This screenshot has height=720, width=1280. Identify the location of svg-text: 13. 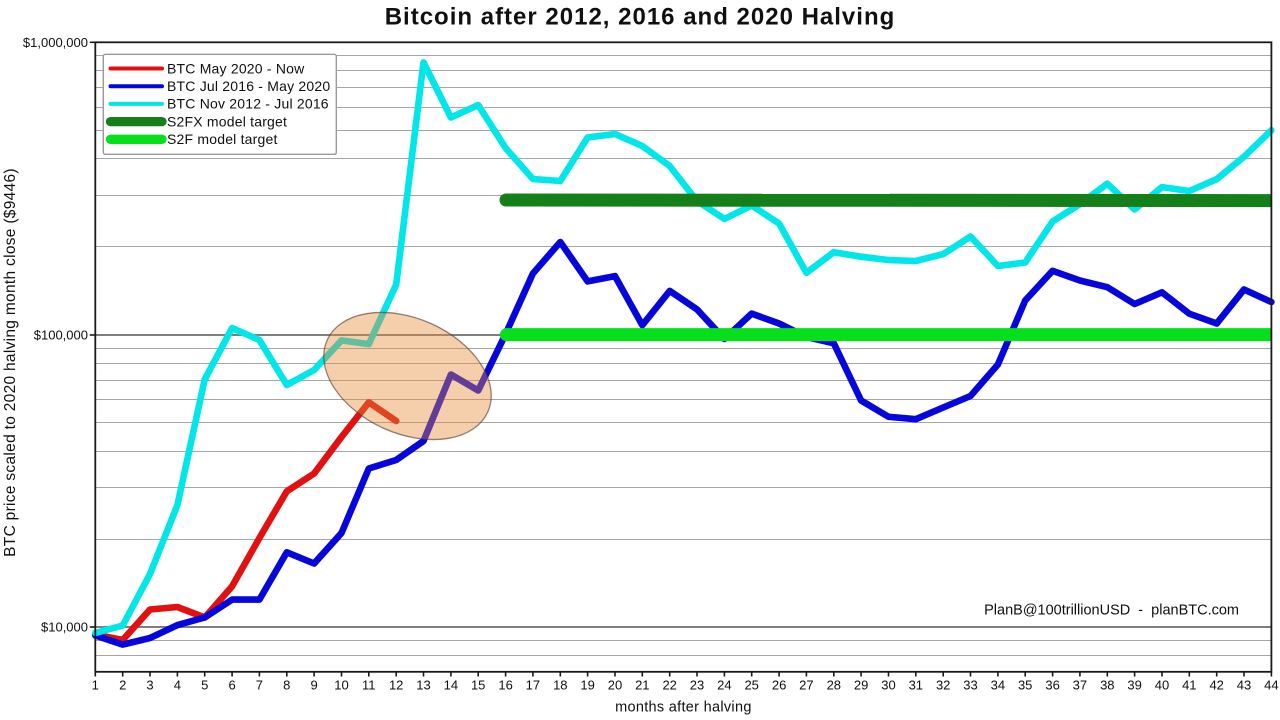
(423, 685).